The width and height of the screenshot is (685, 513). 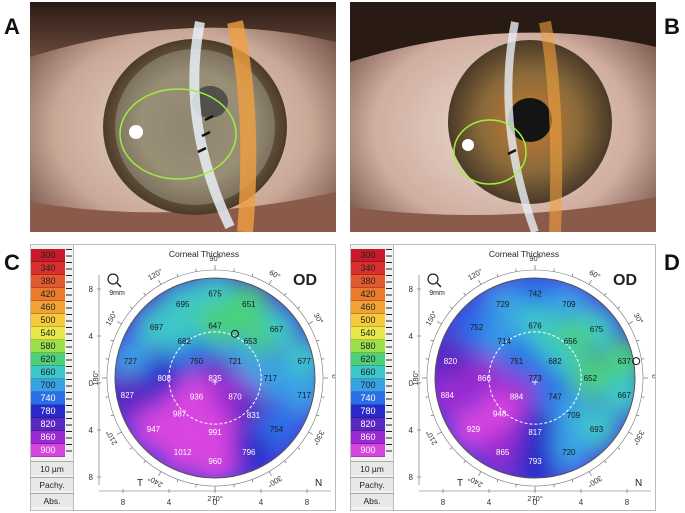 What do you see at coordinates (535, 326) in the screenshot?
I see `thickness-value: 676` at bounding box center [535, 326].